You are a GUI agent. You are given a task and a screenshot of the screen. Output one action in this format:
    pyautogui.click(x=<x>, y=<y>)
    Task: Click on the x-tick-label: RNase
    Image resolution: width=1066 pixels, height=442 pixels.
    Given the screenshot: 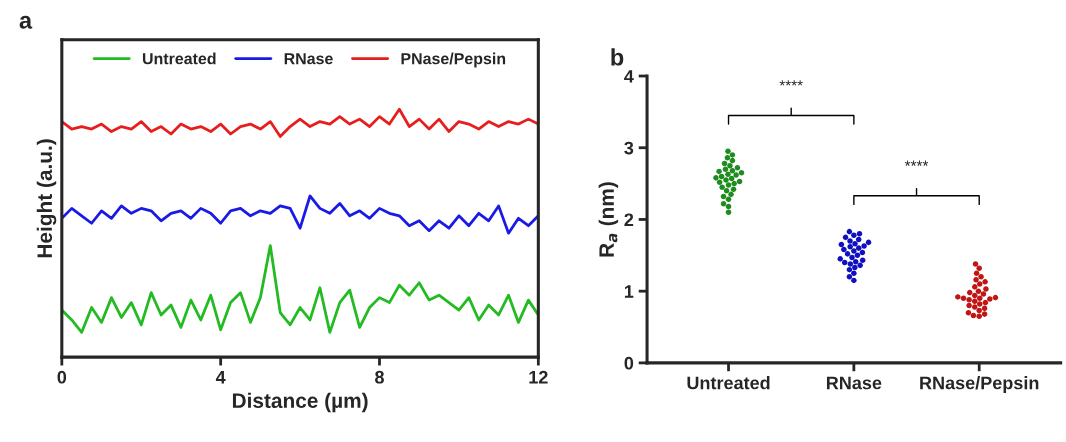 What is the action you would take?
    pyautogui.click(x=854, y=383)
    